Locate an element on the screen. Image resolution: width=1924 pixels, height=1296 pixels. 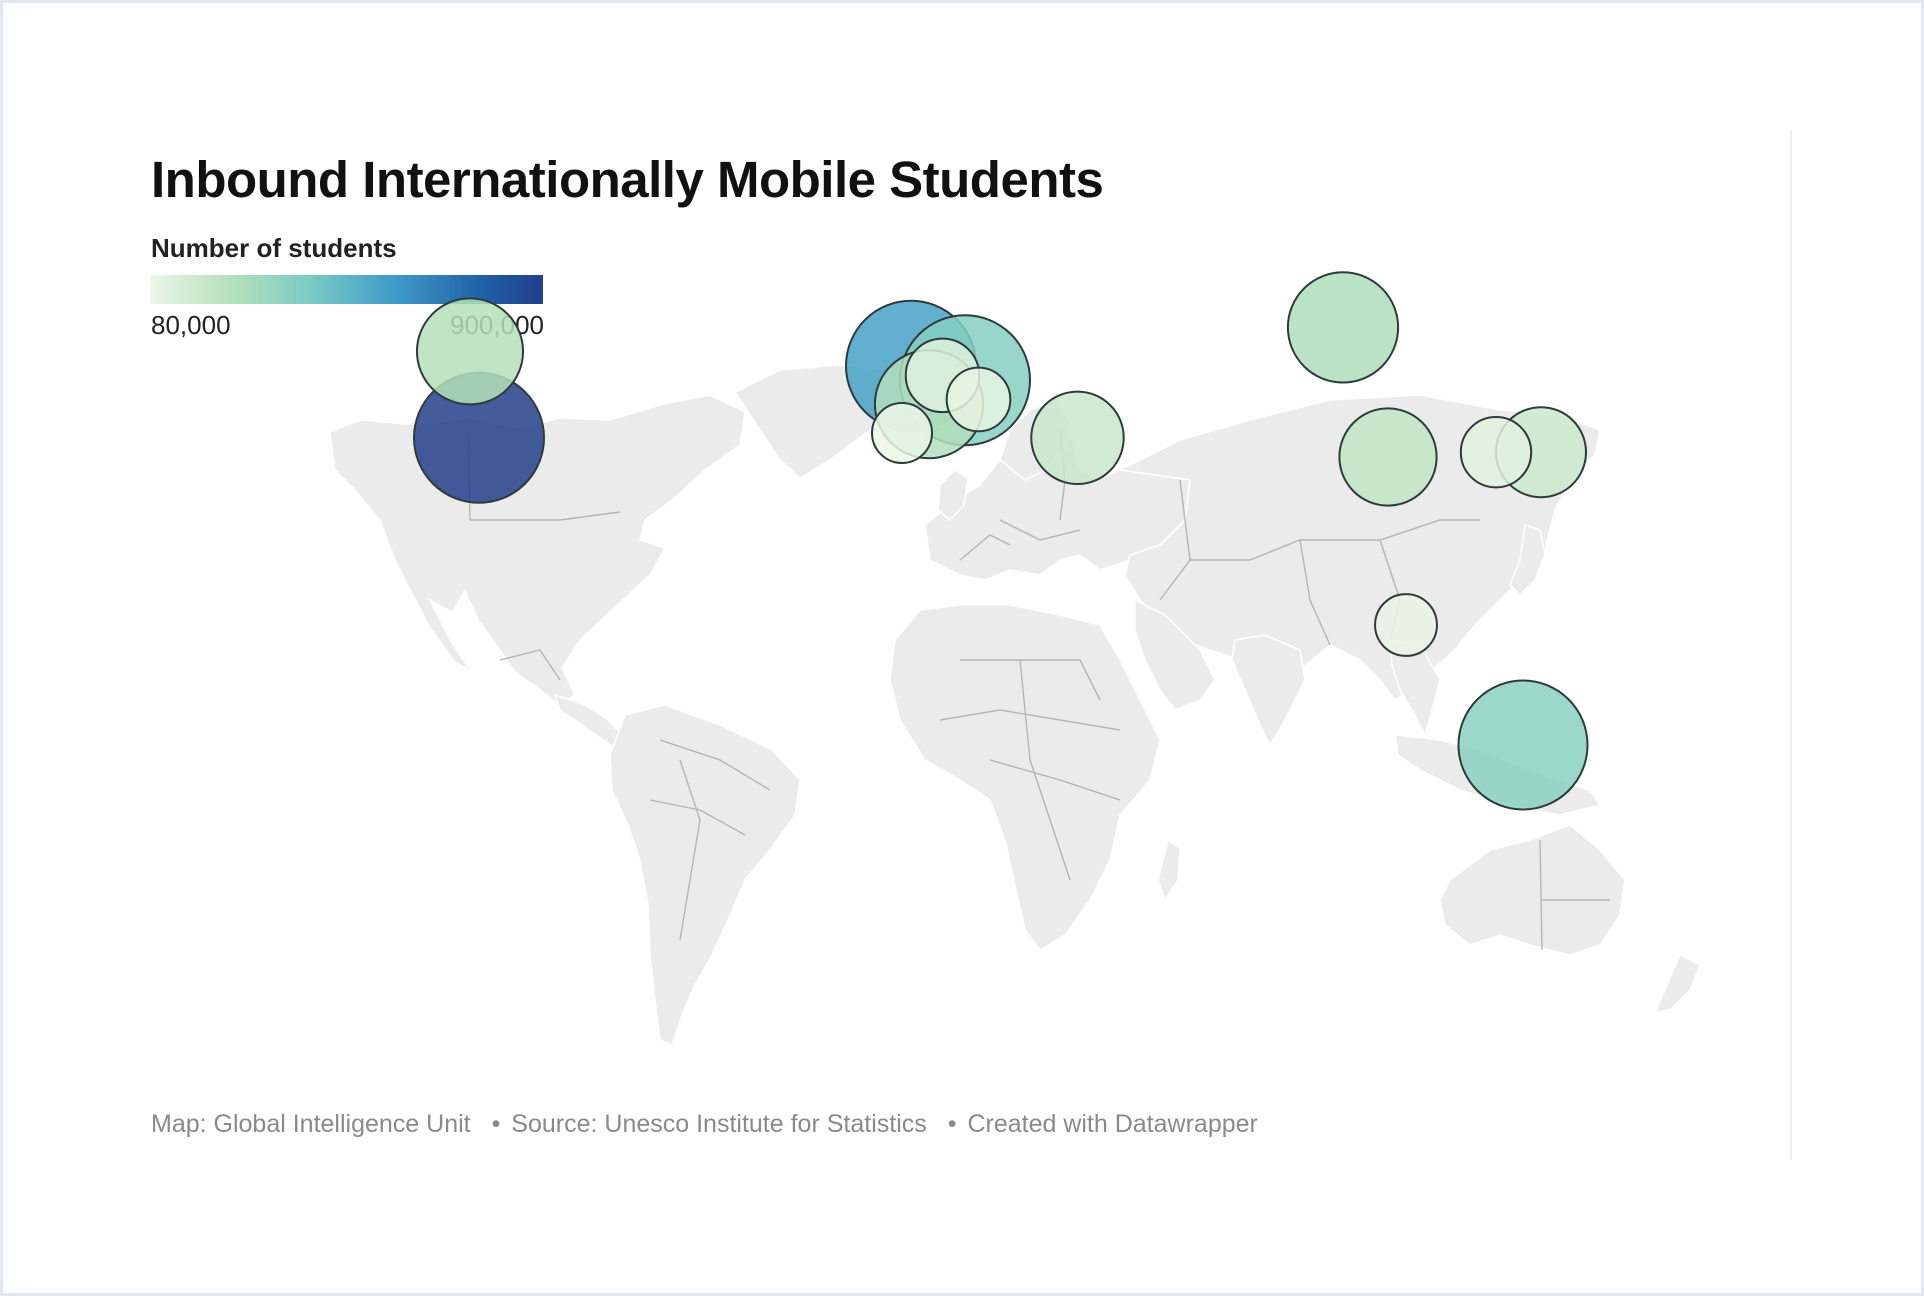
land-africa is located at coordinates (1025, 777).